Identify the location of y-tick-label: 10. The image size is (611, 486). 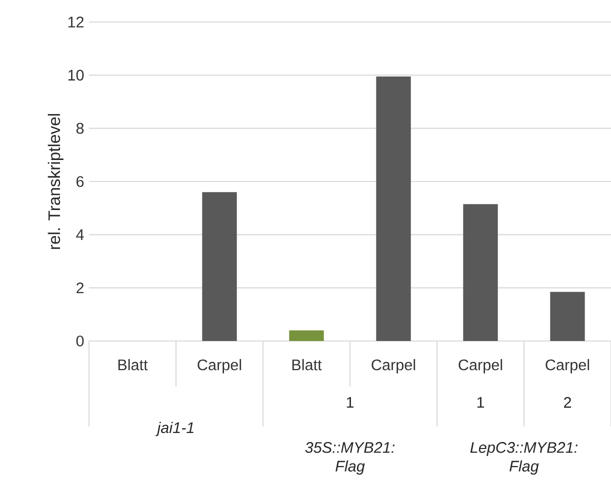
(76, 75).